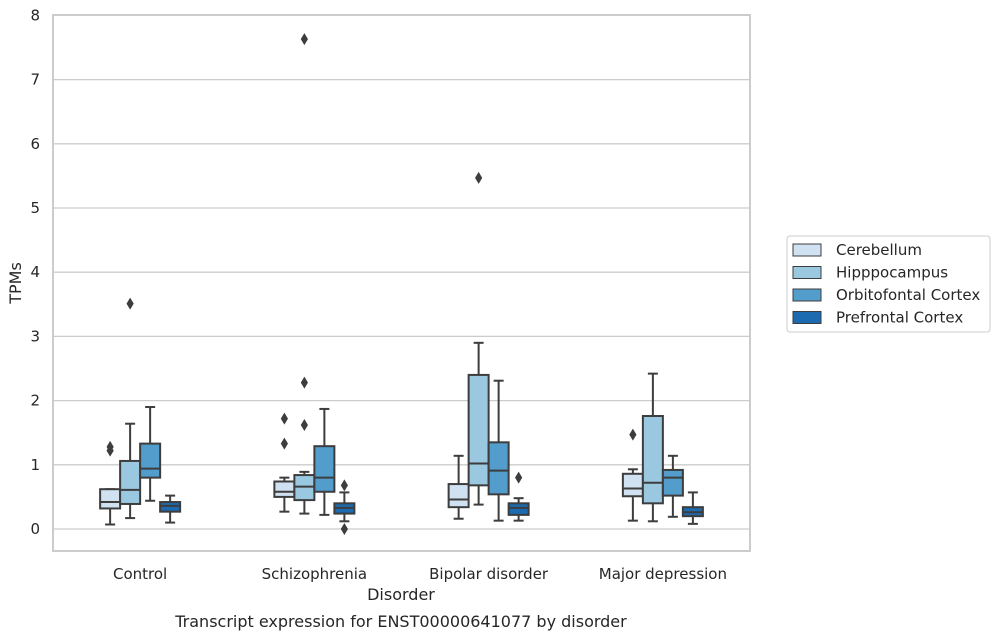 The height and width of the screenshot is (639, 999). Describe the element at coordinates (35, 401) in the screenshot. I see `y-tick-label: 2` at that location.